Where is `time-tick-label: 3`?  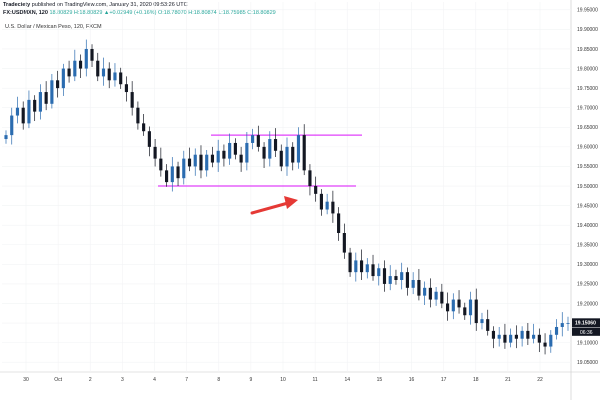 time-tick-label: 3 is located at coordinates (122, 380).